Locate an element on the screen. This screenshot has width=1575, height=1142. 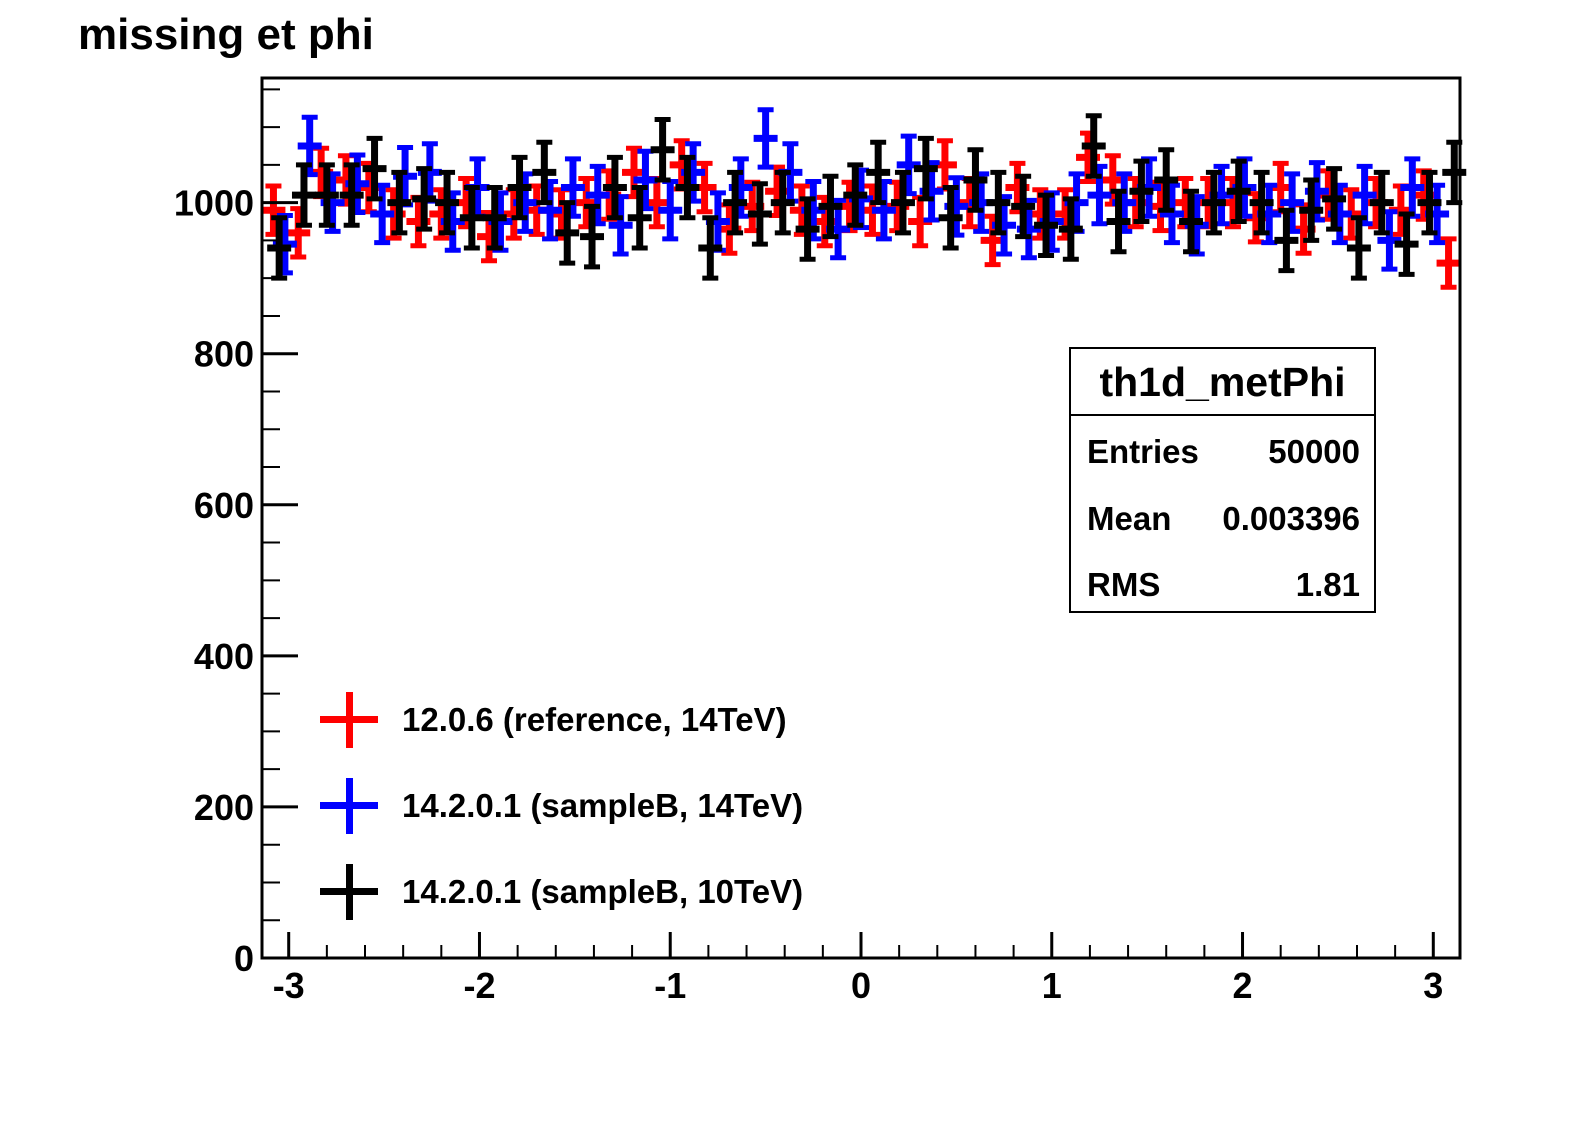
legend-label-sampleb-10tev: 14.2.0.1 (sampleB, 10TeV) is located at coordinates (603, 891).